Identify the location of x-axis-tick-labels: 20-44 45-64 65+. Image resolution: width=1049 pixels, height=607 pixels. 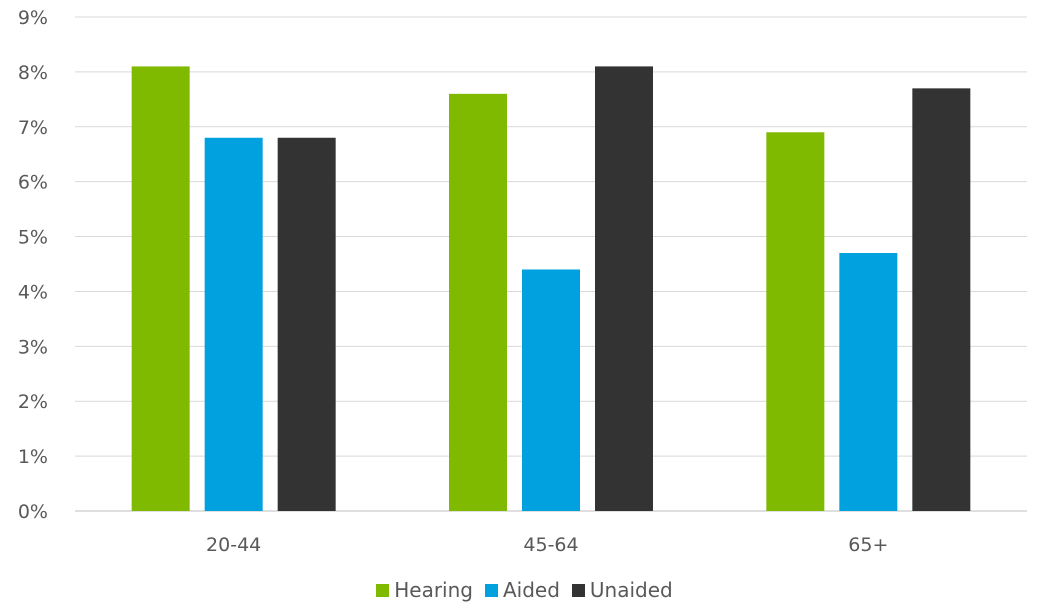
(547, 545).